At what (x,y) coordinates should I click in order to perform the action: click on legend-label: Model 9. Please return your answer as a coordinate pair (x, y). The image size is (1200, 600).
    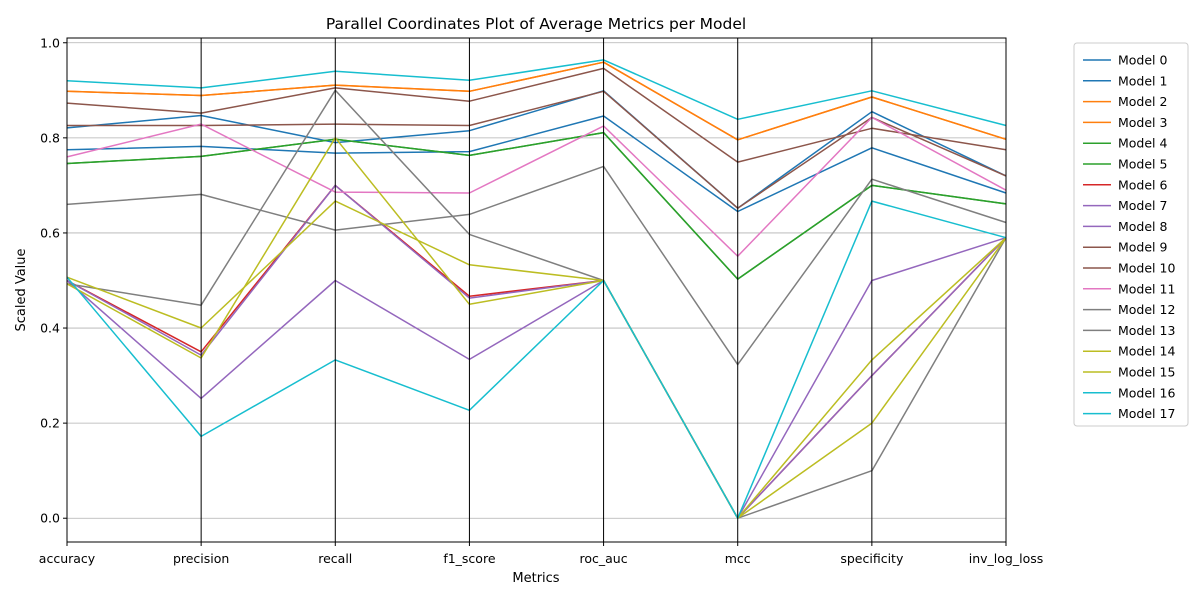
    Looking at the image, I should click on (1143, 247).